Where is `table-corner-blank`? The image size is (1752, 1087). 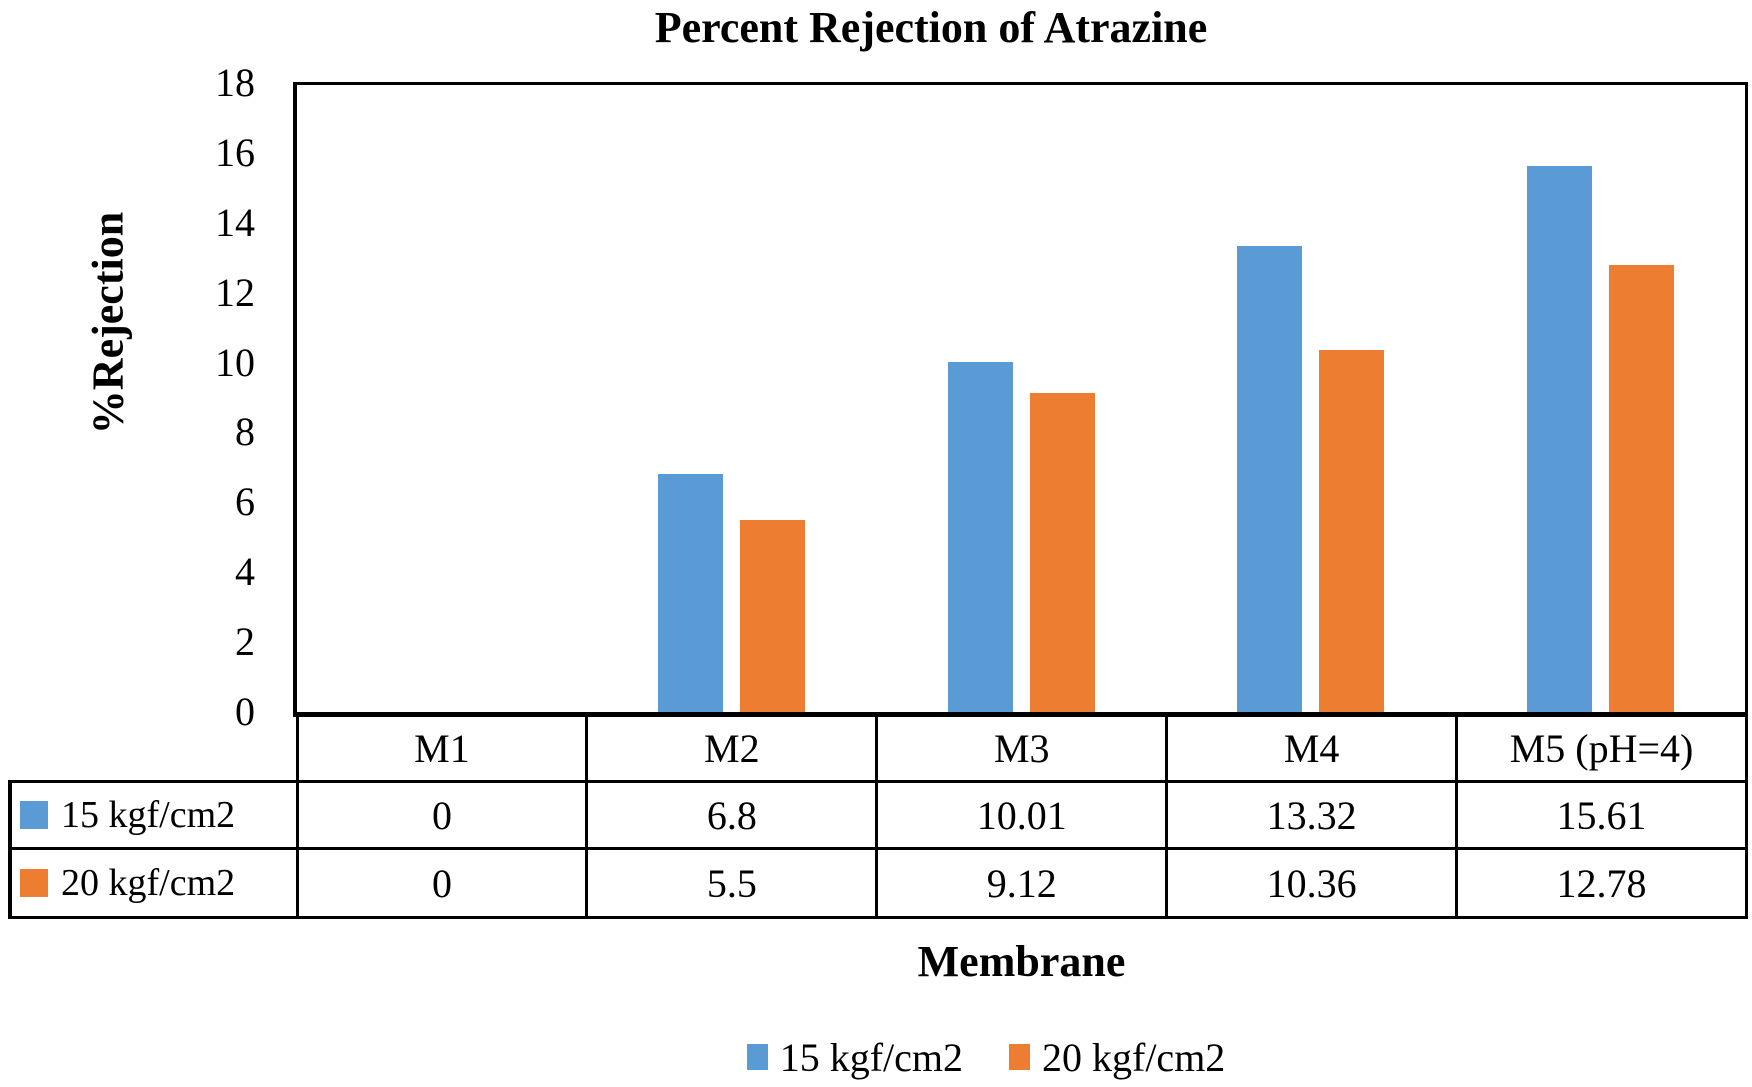 table-corner-blank is located at coordinates (153, 749).